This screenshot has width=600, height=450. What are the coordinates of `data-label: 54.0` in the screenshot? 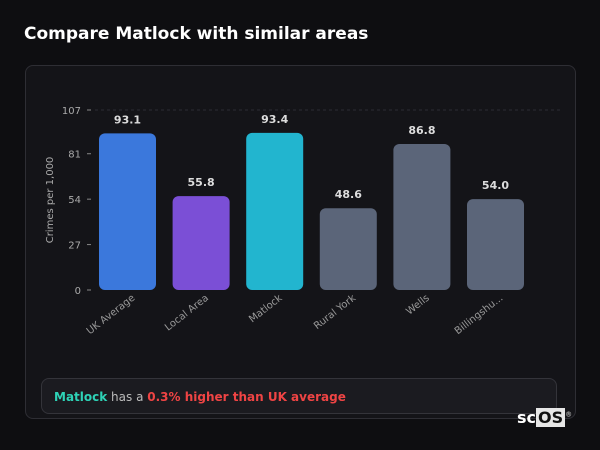 It's located at (495, 185).